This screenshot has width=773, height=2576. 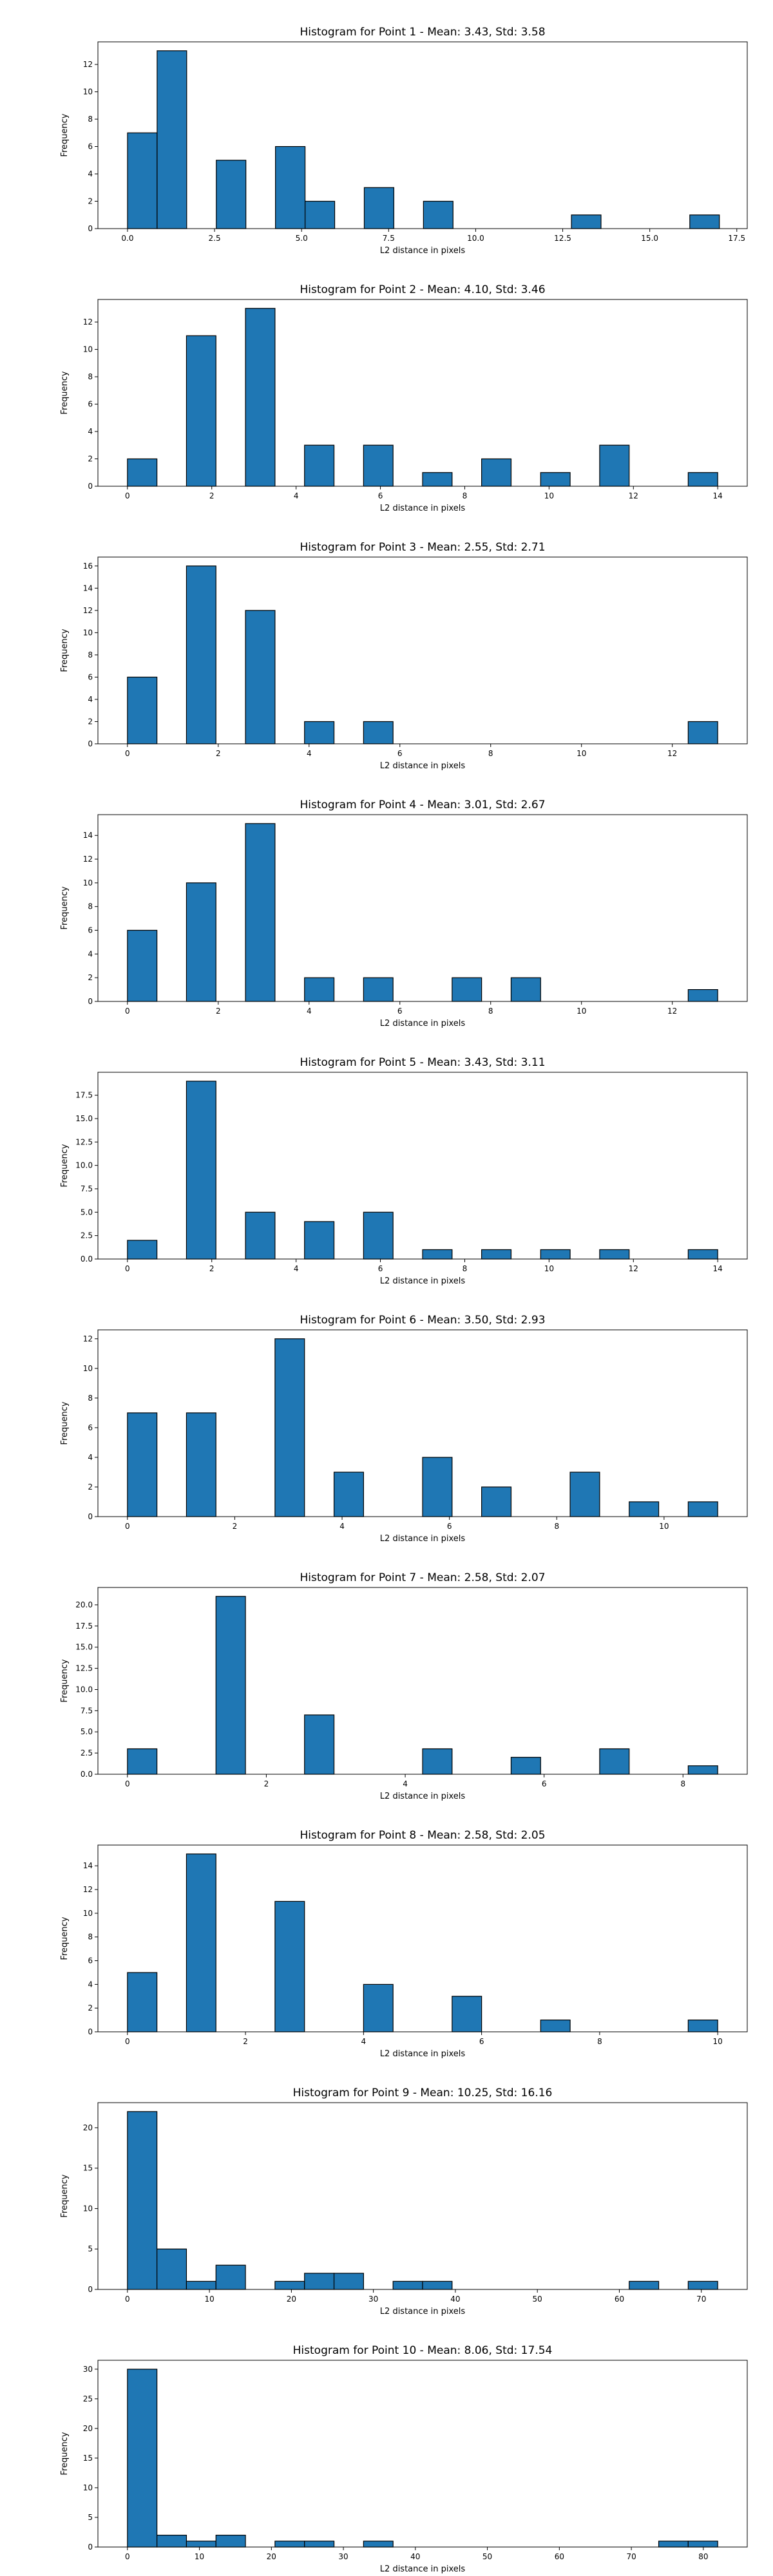 I want to click on y-tick-label-4-8: 14, so click(x=88, y=836).